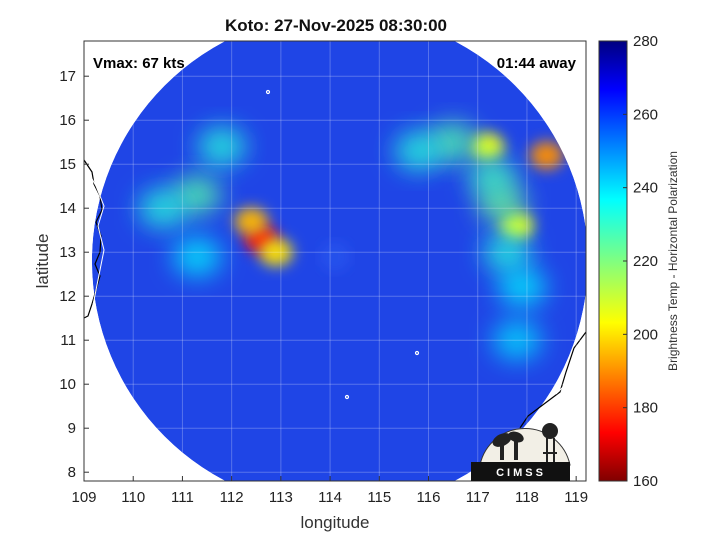  I want to click on y-tick-label-14: 14, so click(67, 208).